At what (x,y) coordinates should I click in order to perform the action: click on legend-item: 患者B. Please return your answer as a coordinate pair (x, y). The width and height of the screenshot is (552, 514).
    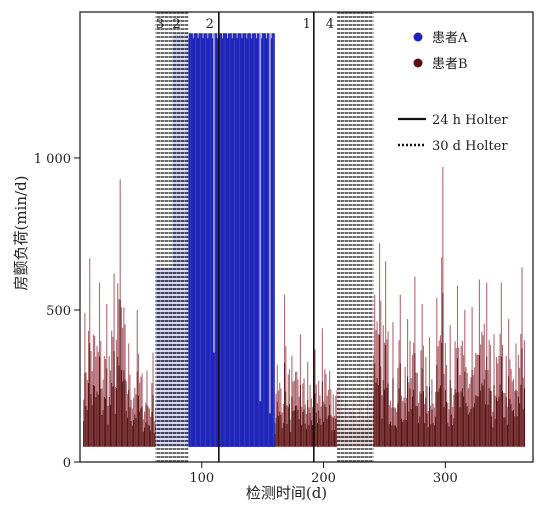
    Looking at the image, I should click on (440, 64).